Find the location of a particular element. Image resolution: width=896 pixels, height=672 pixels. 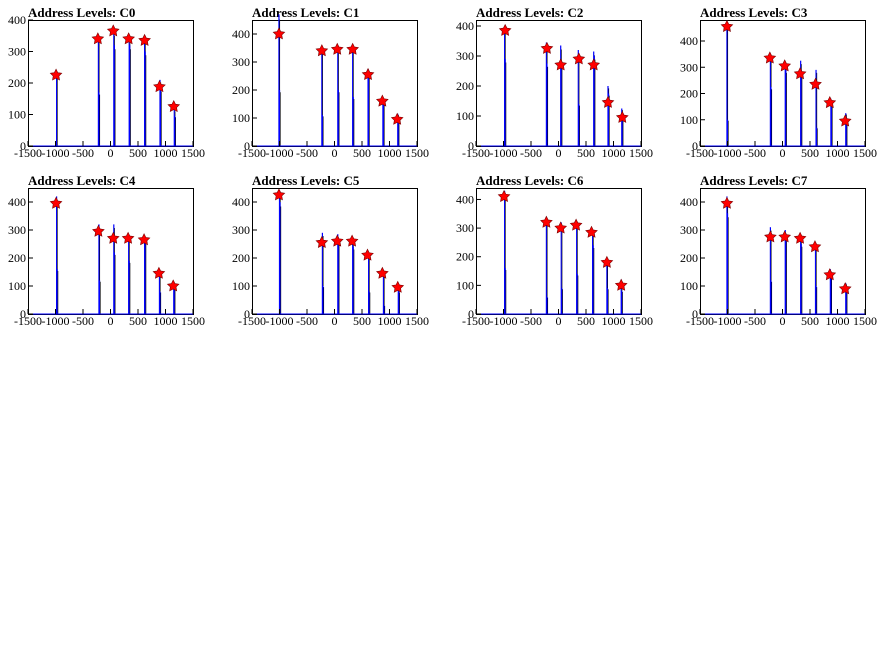

chart-title: Address Levels: C1 is located at coordinates (305, 12).